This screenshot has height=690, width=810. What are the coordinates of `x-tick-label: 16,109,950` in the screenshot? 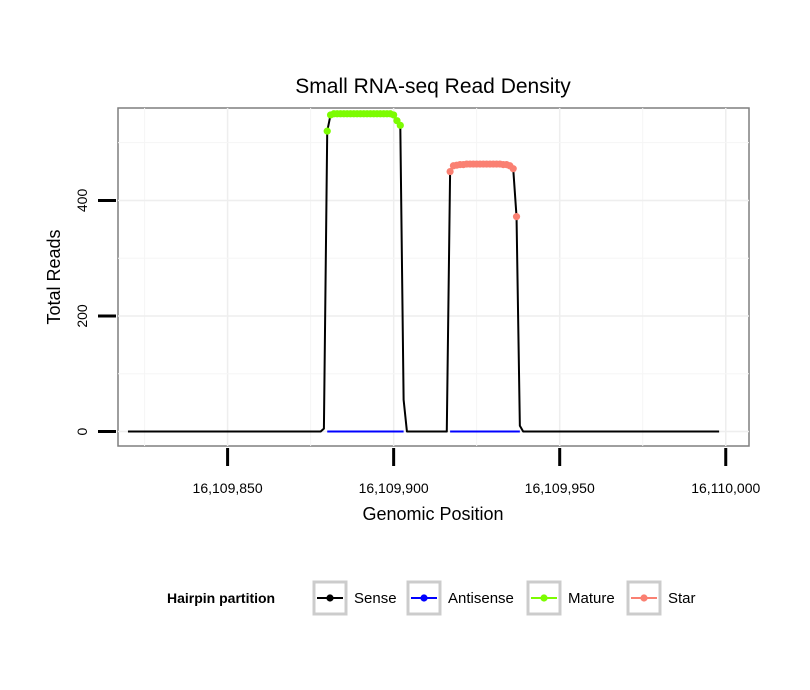 It's located at (560, 488).